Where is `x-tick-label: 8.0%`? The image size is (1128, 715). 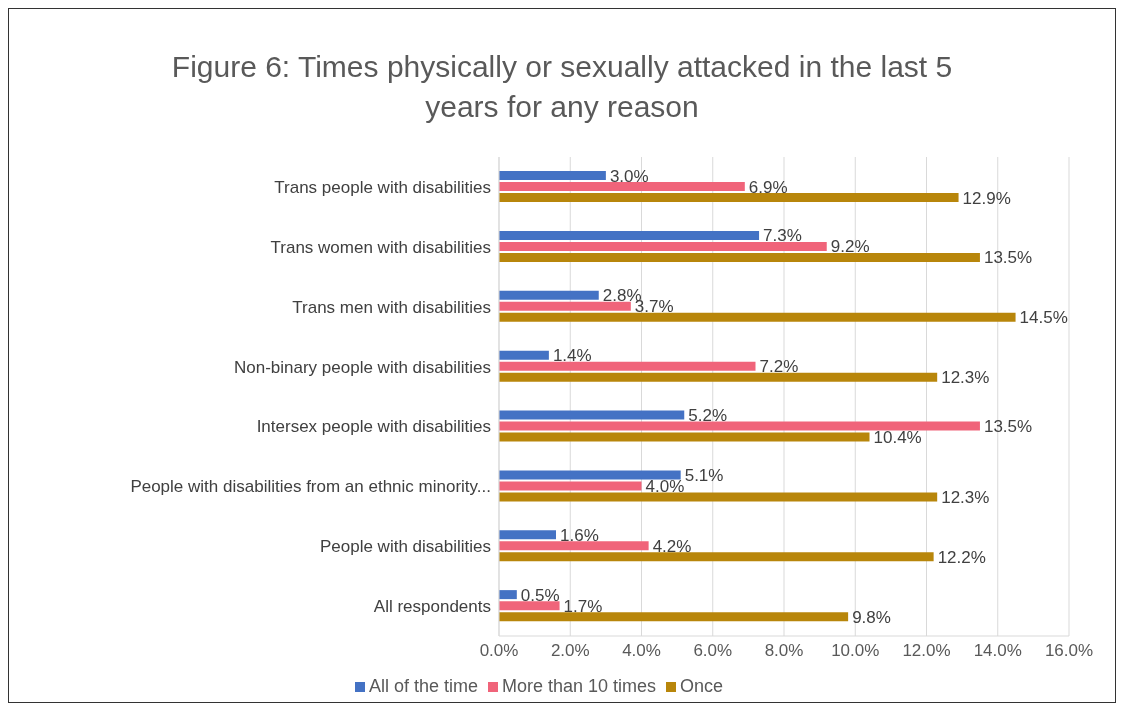 x-tick-label: 8.0% is located at coordinates (784, 651).